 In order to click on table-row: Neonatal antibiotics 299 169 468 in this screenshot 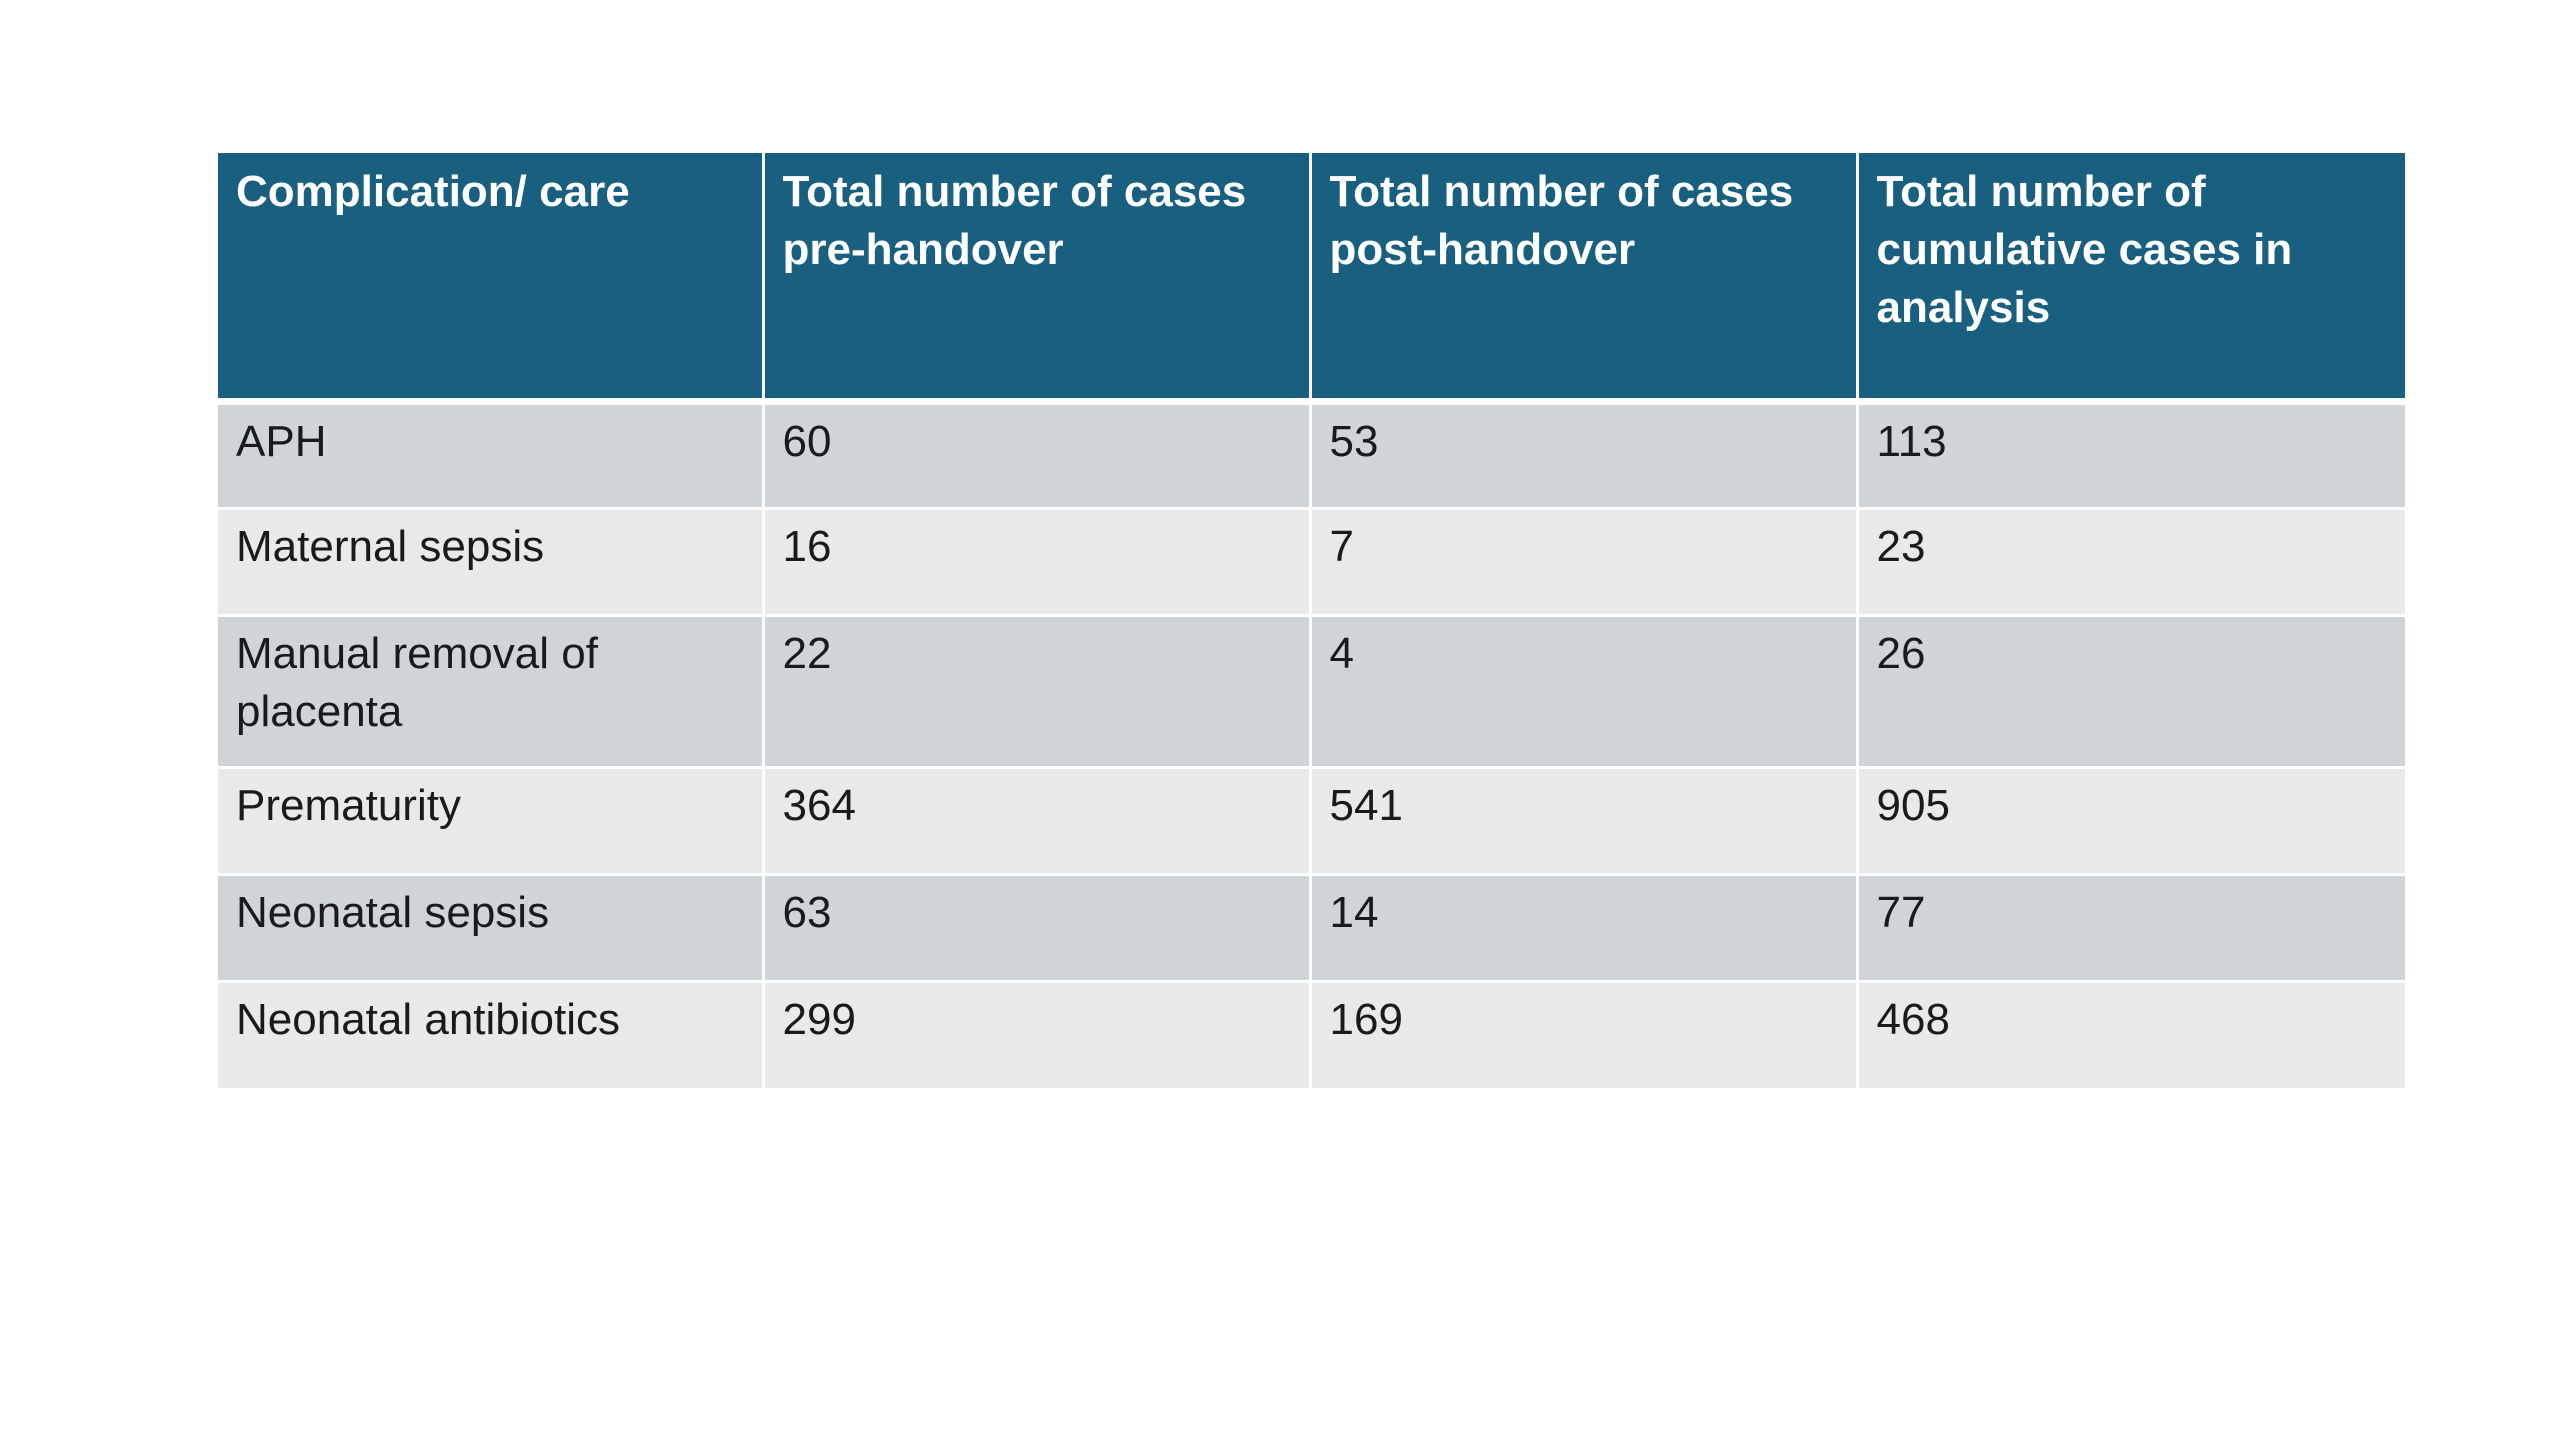, I will do `click(1311, 1033)`.